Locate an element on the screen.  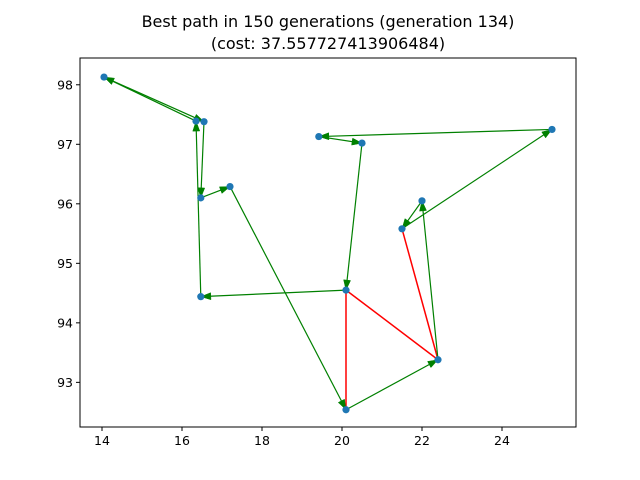
highlight-edges is located at coordinates (392, 319).